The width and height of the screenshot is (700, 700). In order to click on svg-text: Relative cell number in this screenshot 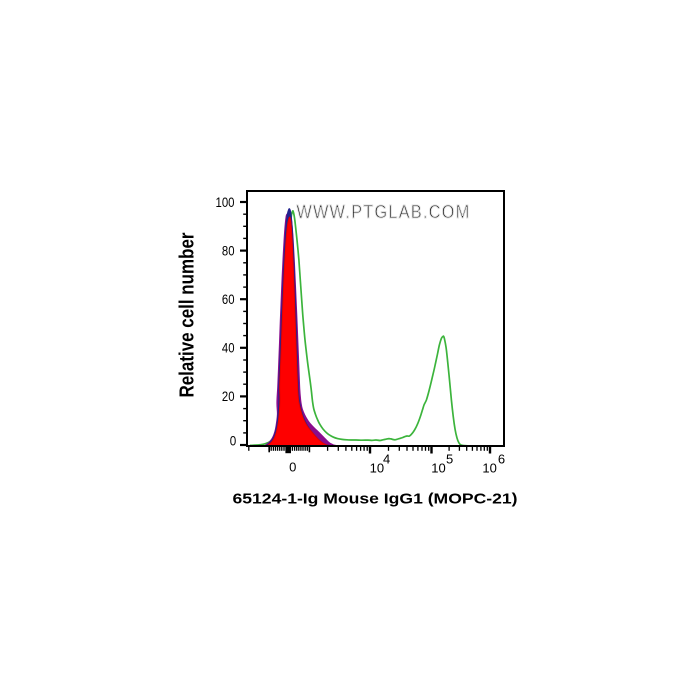, I will do `click(188, 314)`.